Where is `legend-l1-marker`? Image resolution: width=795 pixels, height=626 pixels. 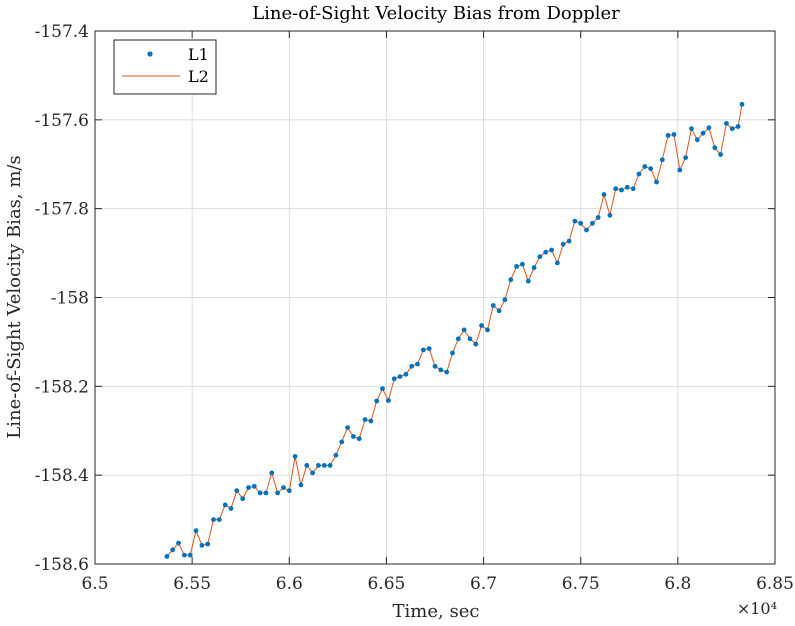 legend-l1-marker is located at coordinates (150, 54).